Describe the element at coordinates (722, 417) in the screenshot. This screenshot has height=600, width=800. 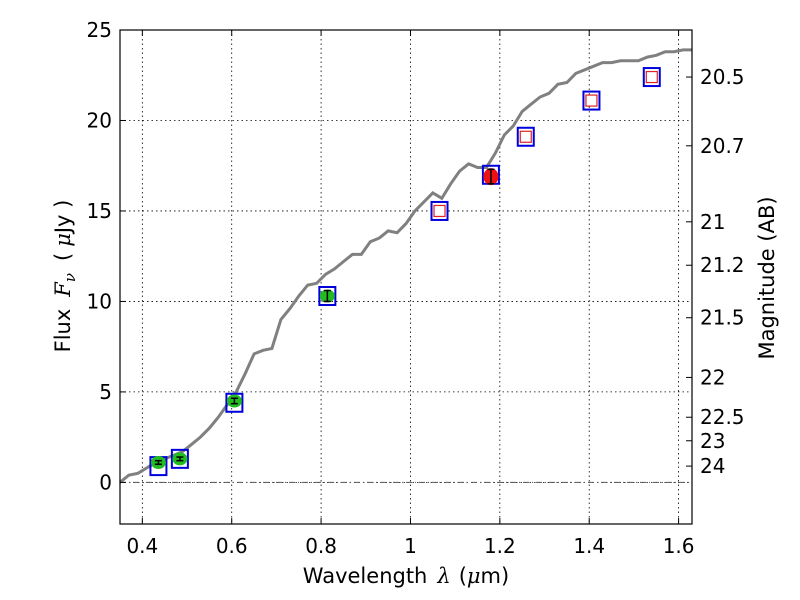
I see `mag-tick-label: 22.5` at that location.